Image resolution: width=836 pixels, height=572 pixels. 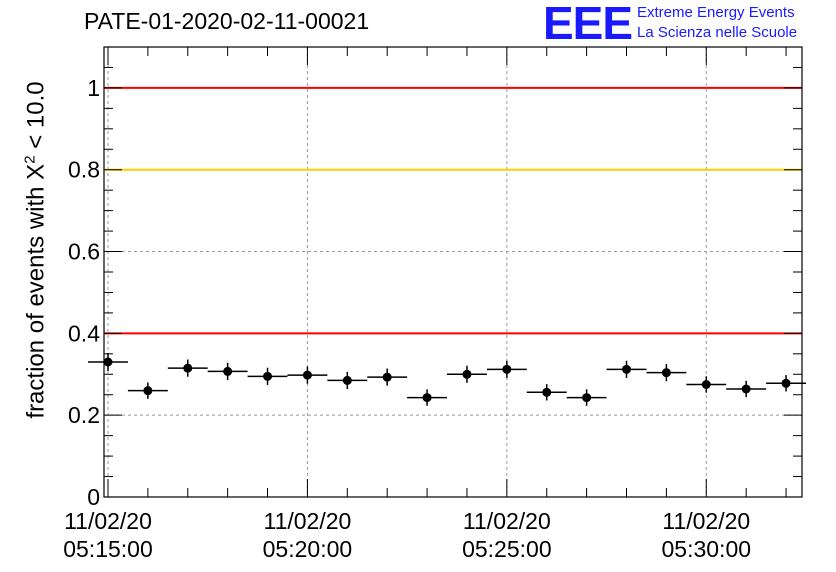 What do you see at coordinates (308, 549) in the screenshot?
I see `x-tick-label: 05:20:00` at bounding box center [308, 549].